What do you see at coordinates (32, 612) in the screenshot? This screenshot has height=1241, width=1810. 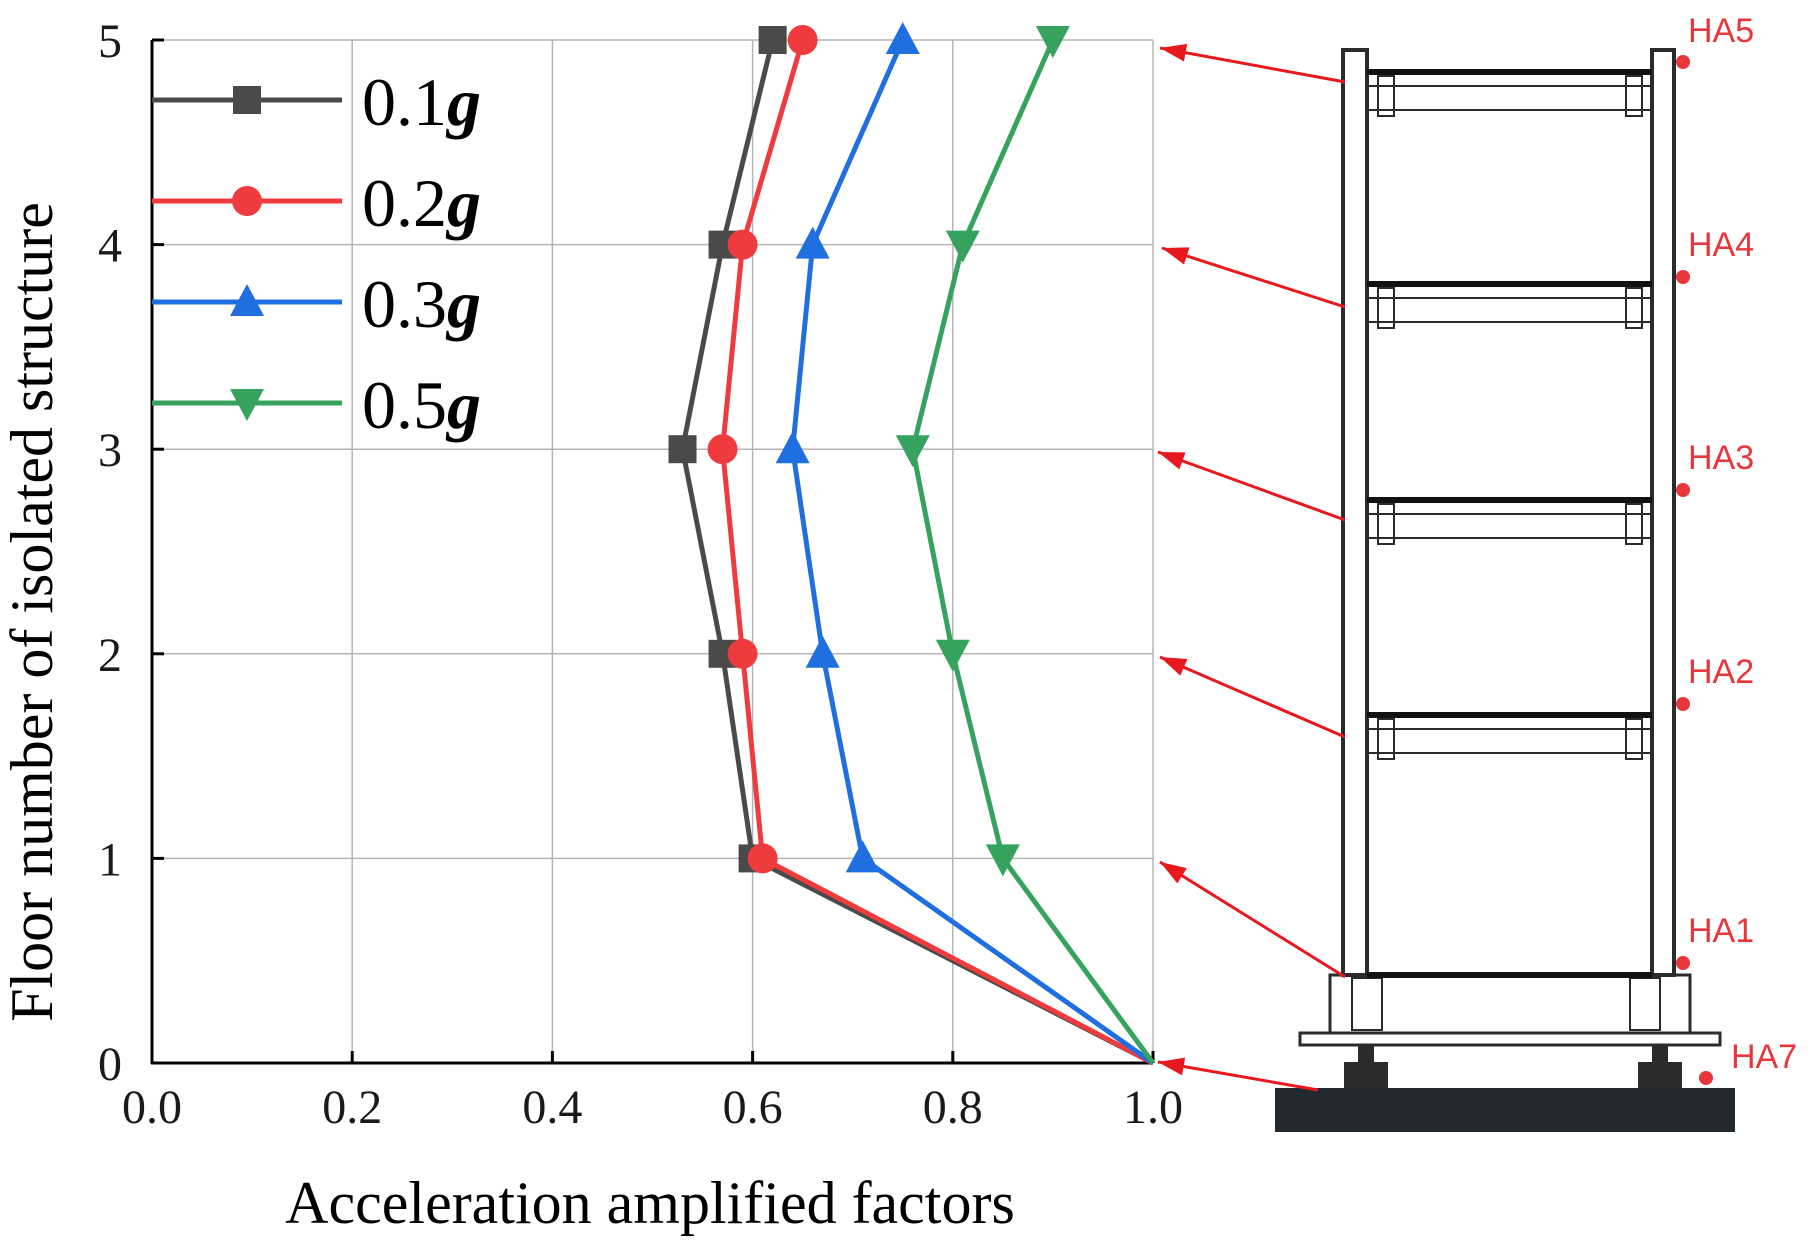 I see `y-axis-title: Floor number of isolated structure` at bounding box center [32, 612].